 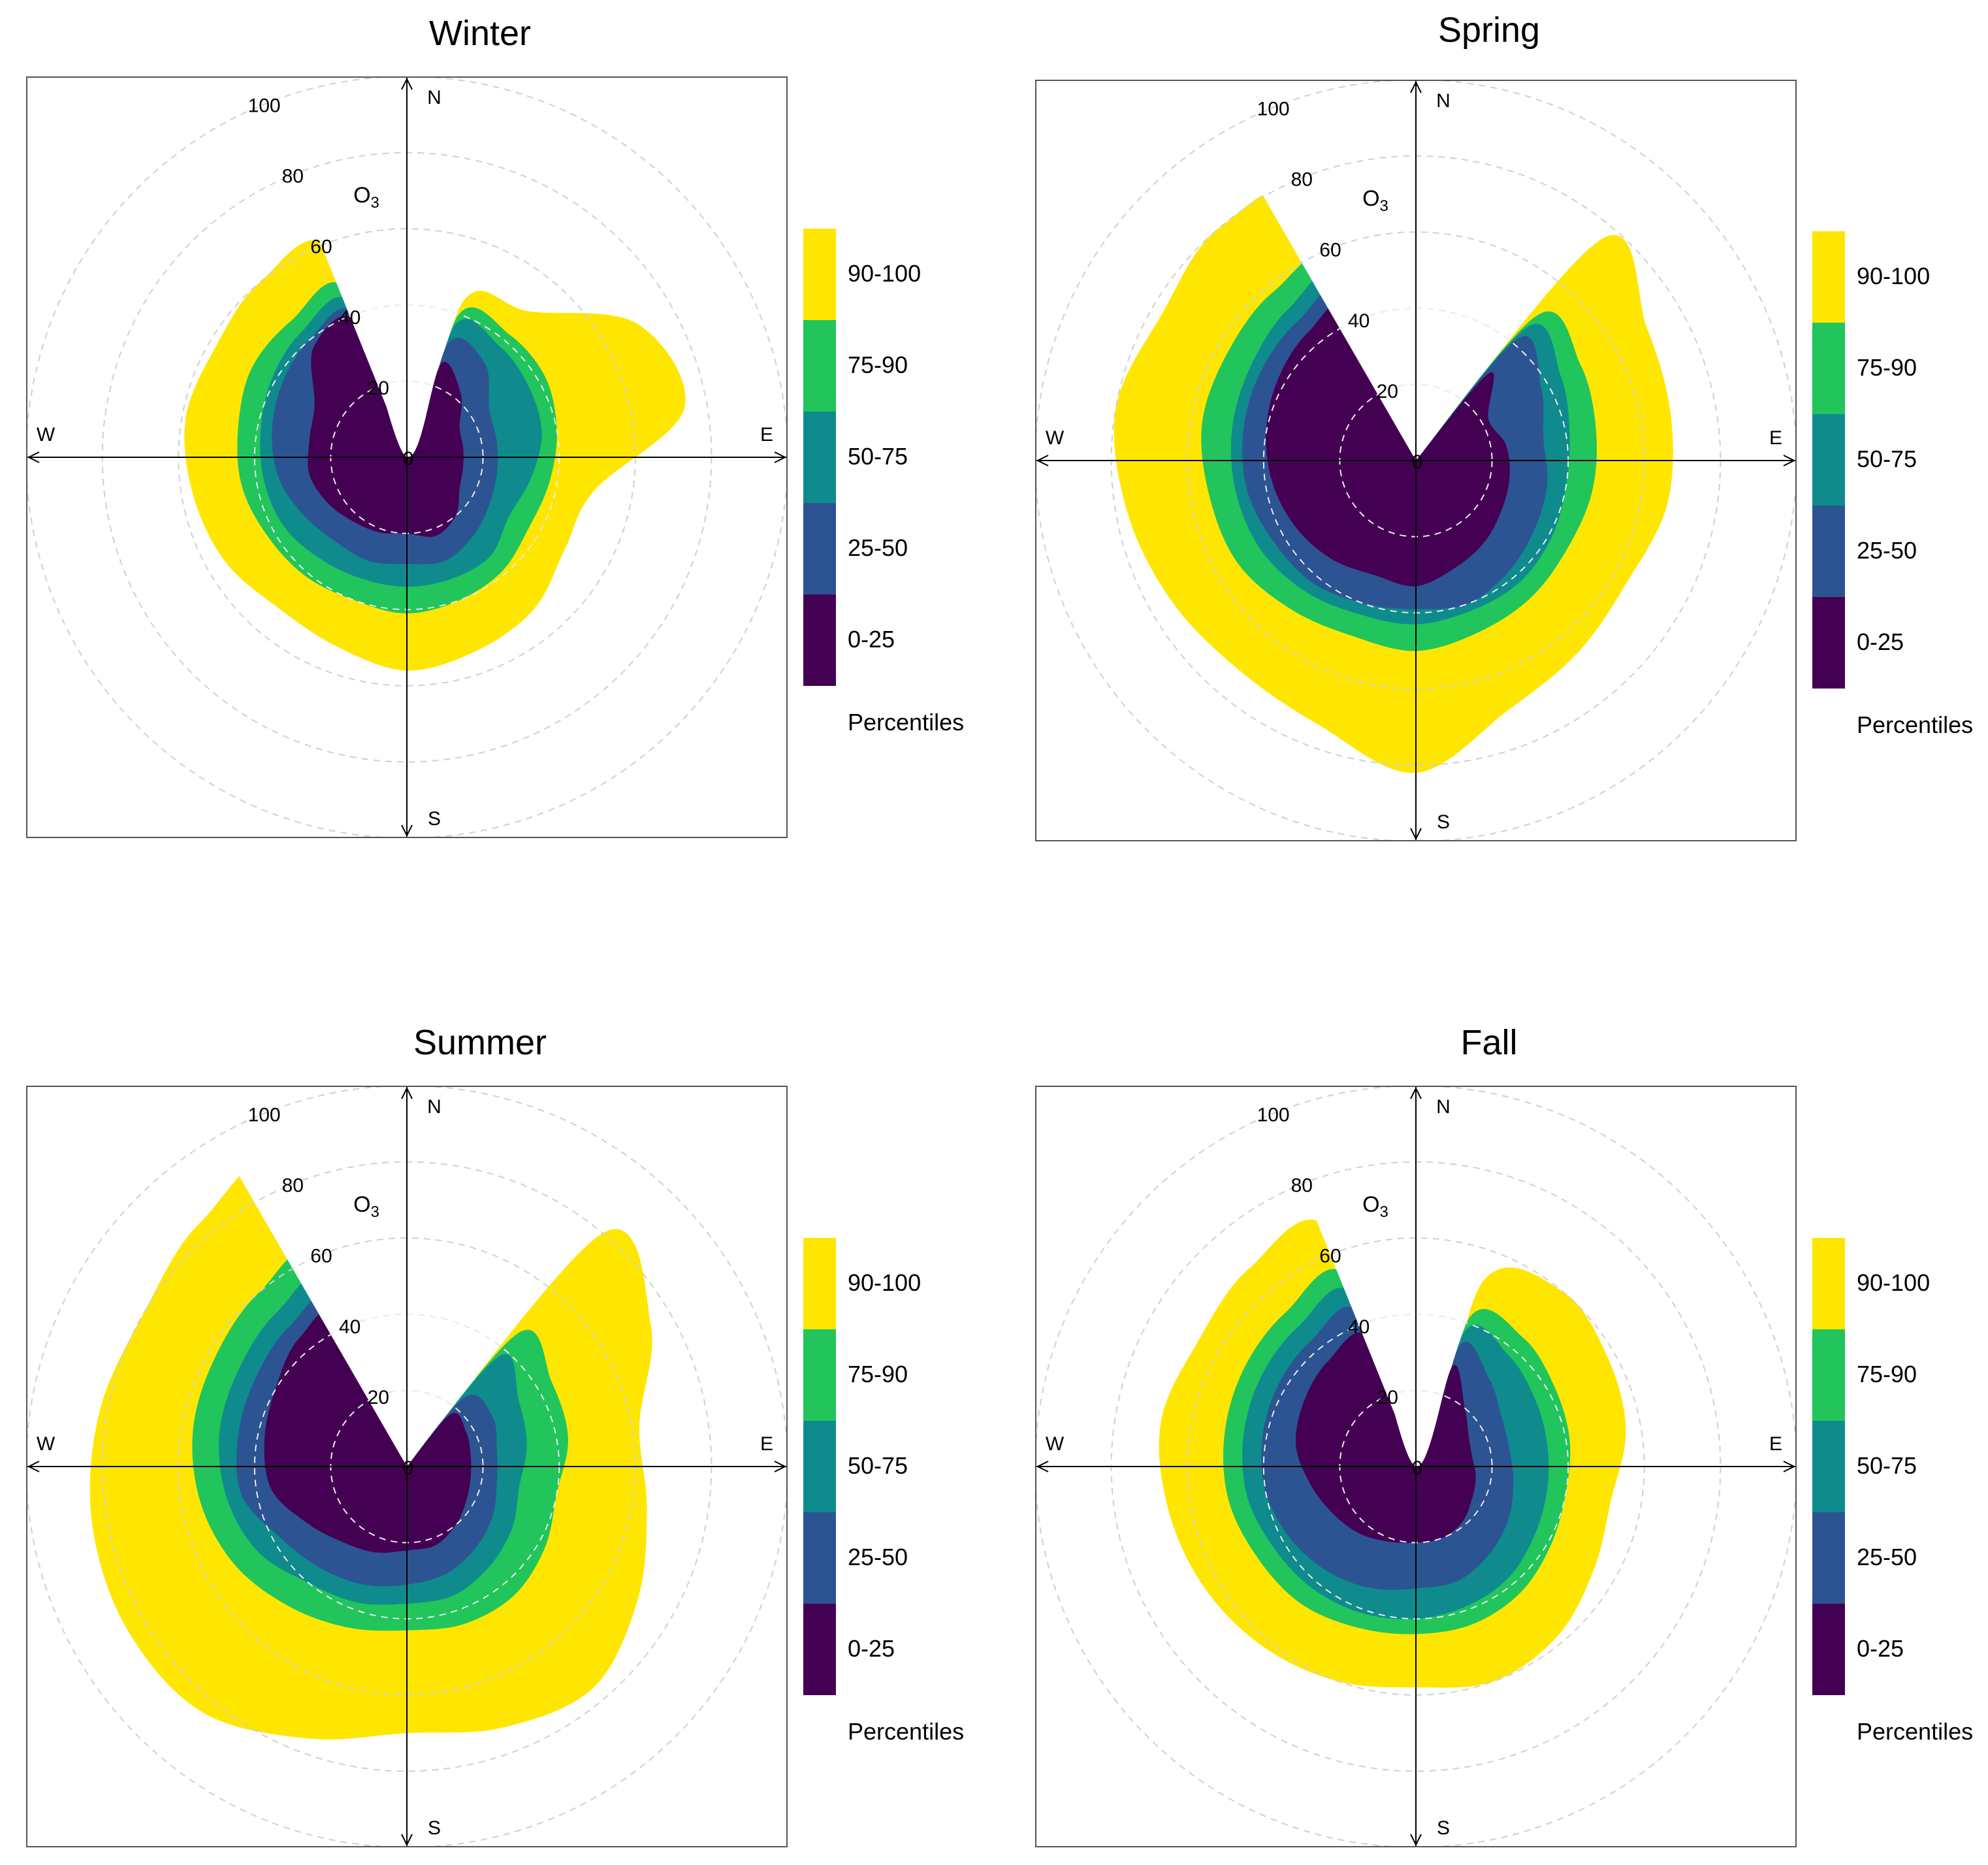 What do you see at coordinates (906, 1731) in the screenshot?
I see `summer-legend-title: Percentiles` at bounding box center [906, 1731].